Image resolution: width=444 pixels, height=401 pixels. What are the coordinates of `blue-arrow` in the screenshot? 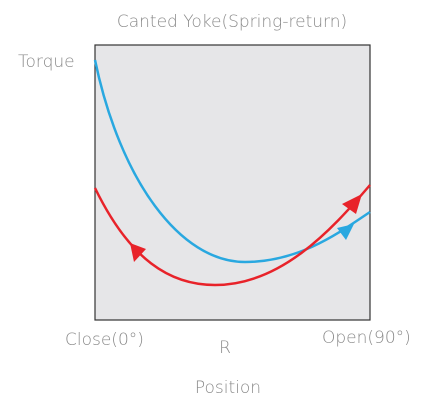 It's located at (345, 232).